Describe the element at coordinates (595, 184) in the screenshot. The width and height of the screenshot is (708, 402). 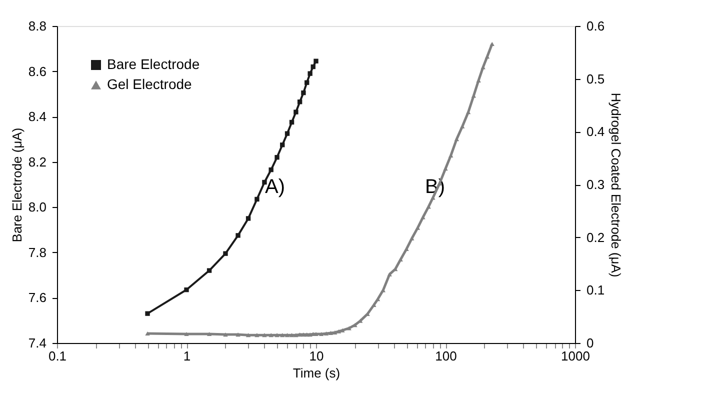
I see `y2-tick-label: 0.3` at that location.